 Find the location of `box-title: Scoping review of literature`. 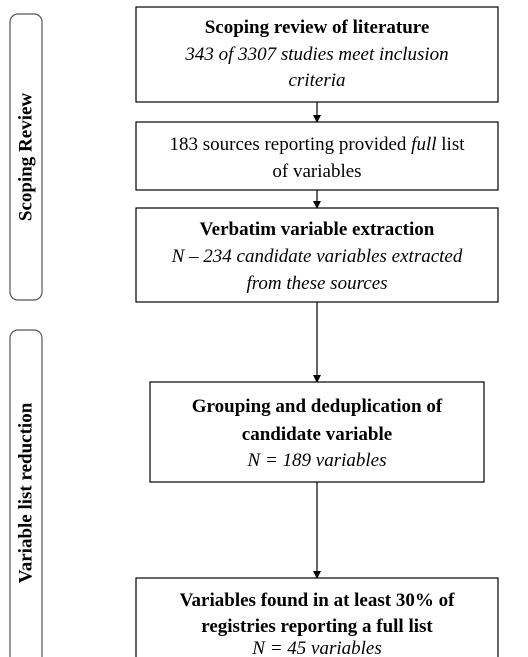

box-title: Scoping review of literature is located at coordinates (317, 27).